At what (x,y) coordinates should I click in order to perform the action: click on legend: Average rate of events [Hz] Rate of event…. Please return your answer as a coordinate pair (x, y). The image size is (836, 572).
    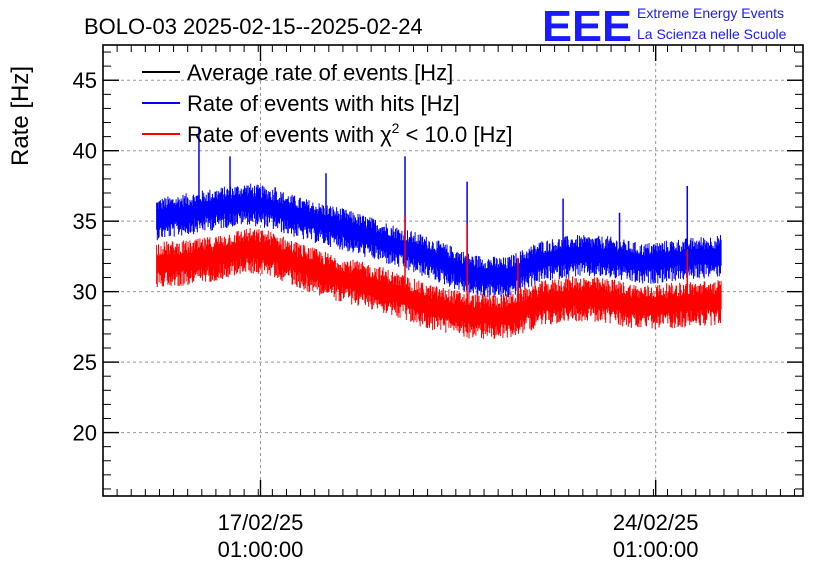
    Looking at the image, I should click on (327, 103).